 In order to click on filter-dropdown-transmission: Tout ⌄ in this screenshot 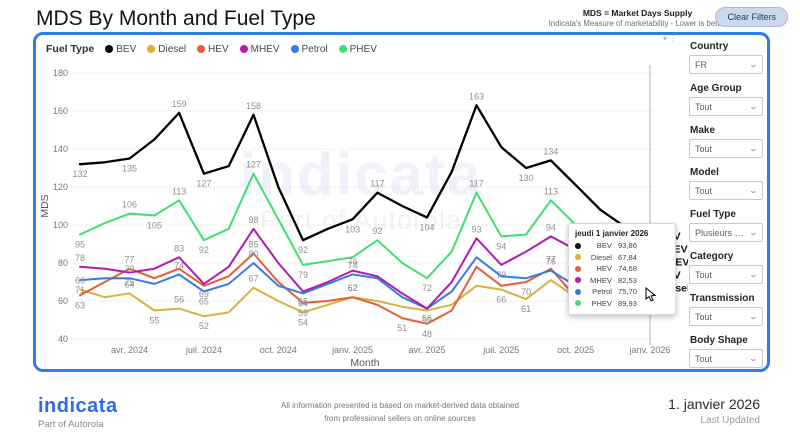, I will do `click(726, 316)`.